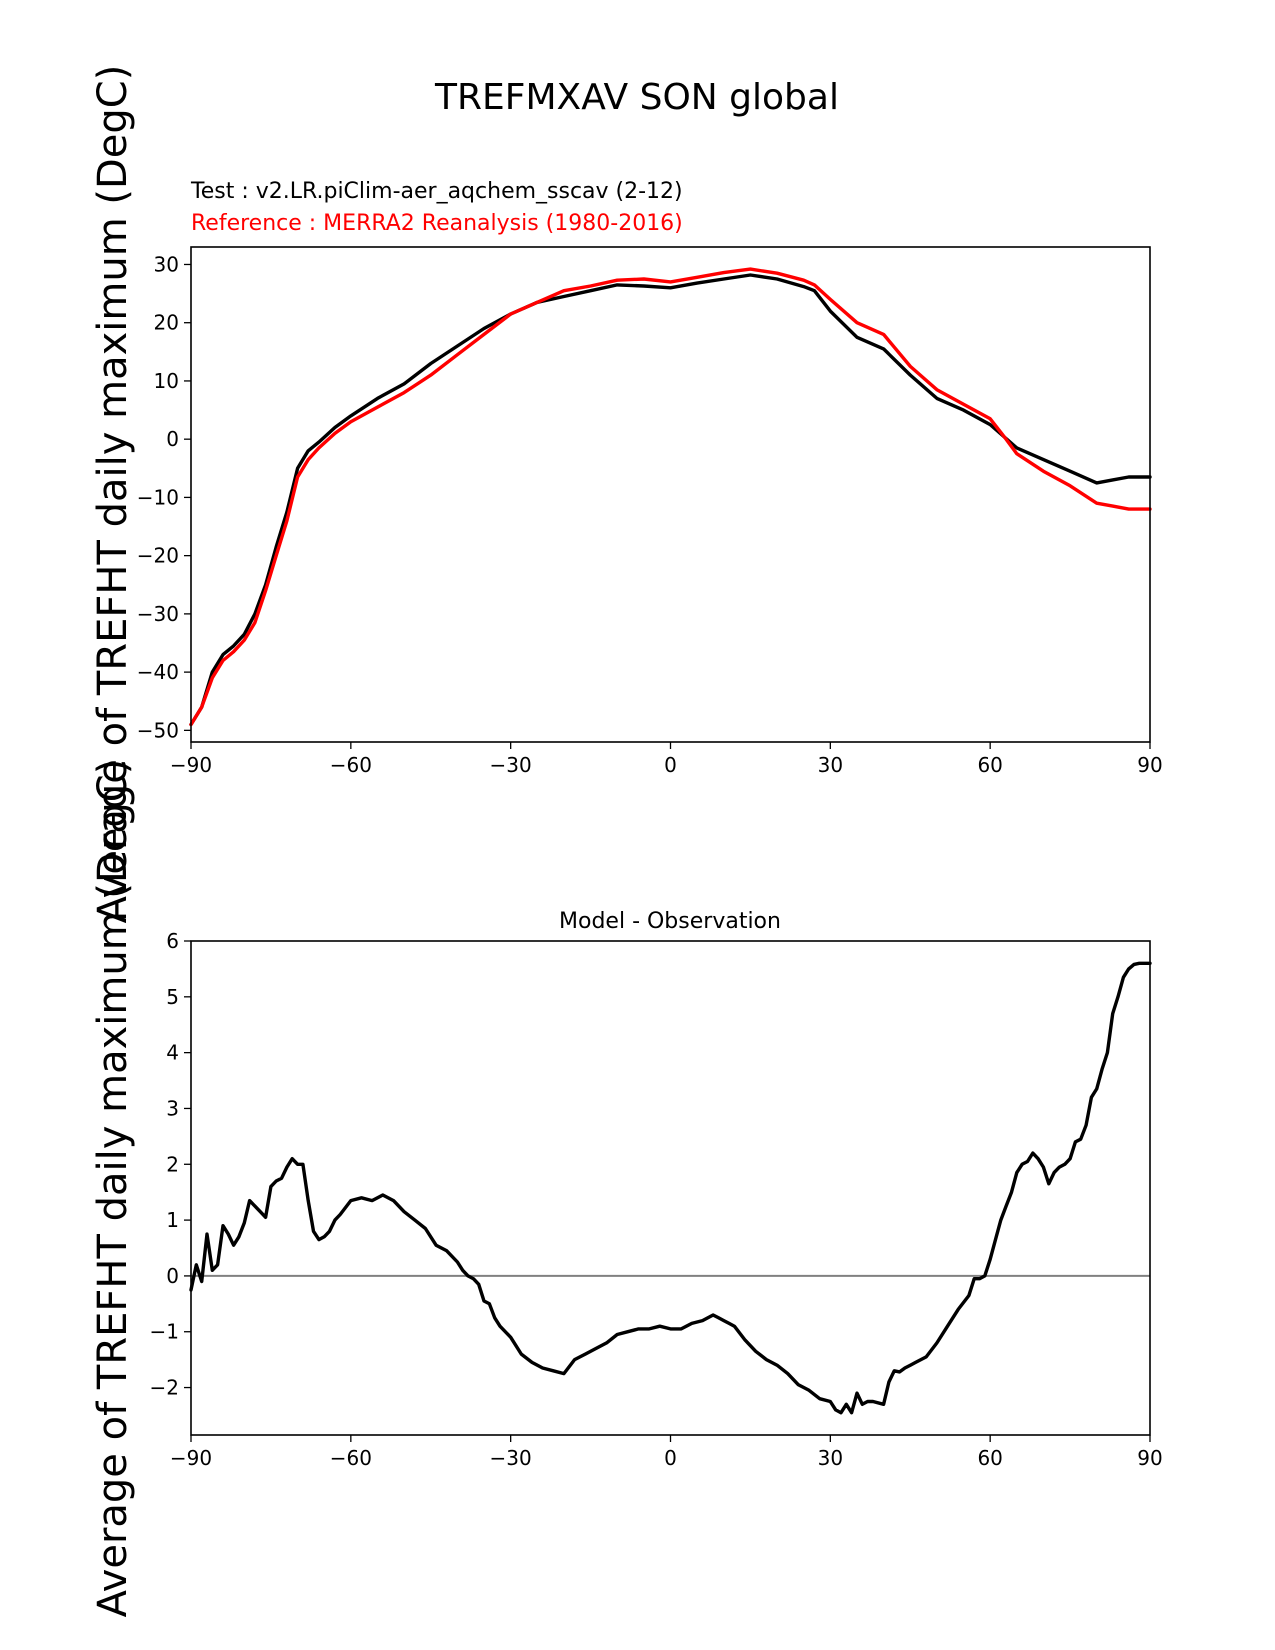 The height and width of the screenshot is (1650, 1275). Describe the element at coordinates (158, 497) in the screenshot. I see `y-tick-label: −10` at that location.